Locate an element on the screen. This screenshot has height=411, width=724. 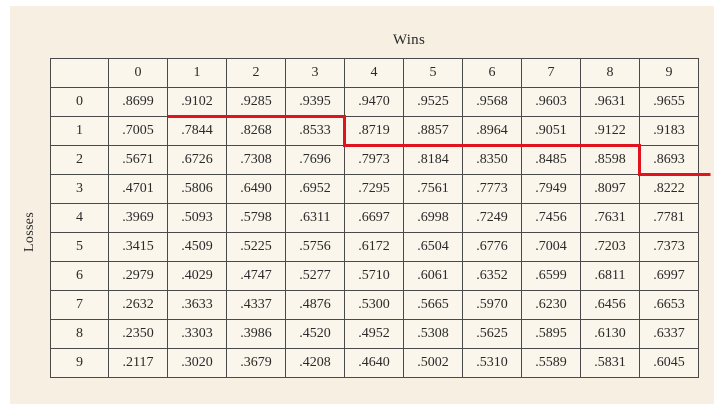
table-cell: .8097 is located at coordinates (610, 189).